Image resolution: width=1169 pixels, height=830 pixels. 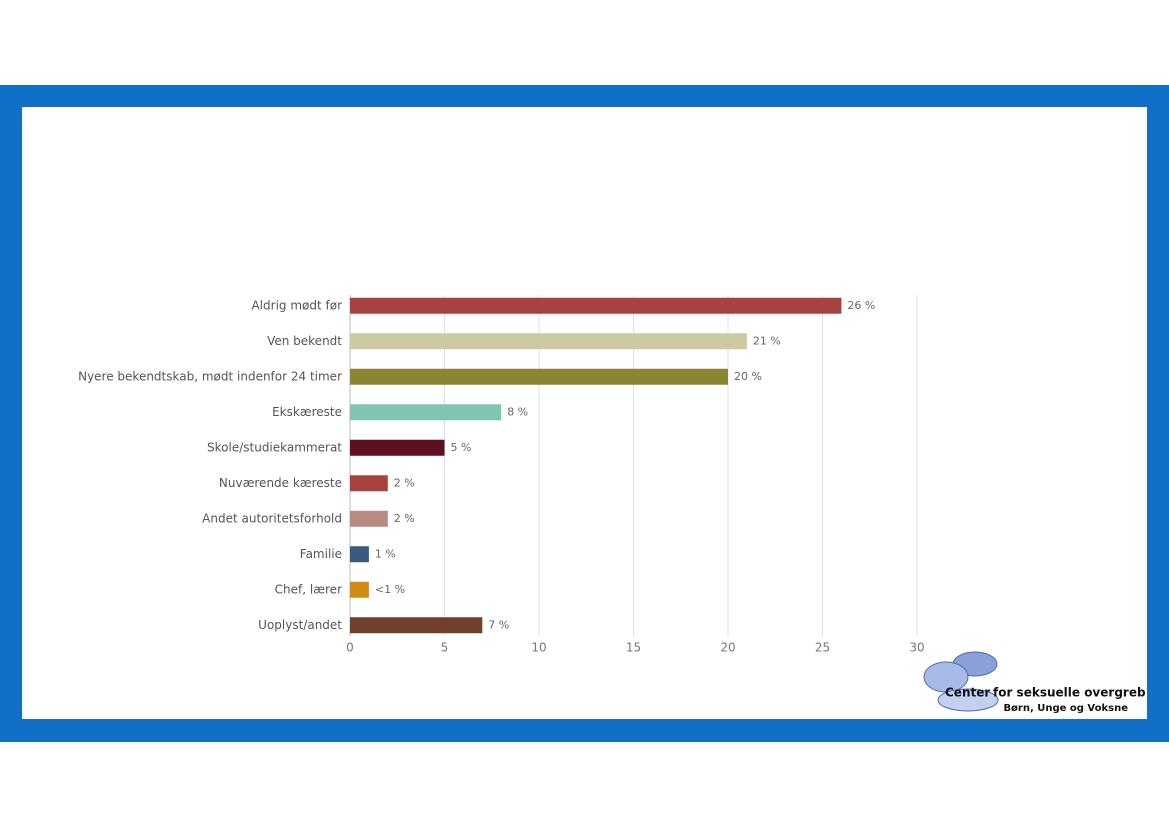 I want to click on value-label: 7 %, so click(x=498, y=624).